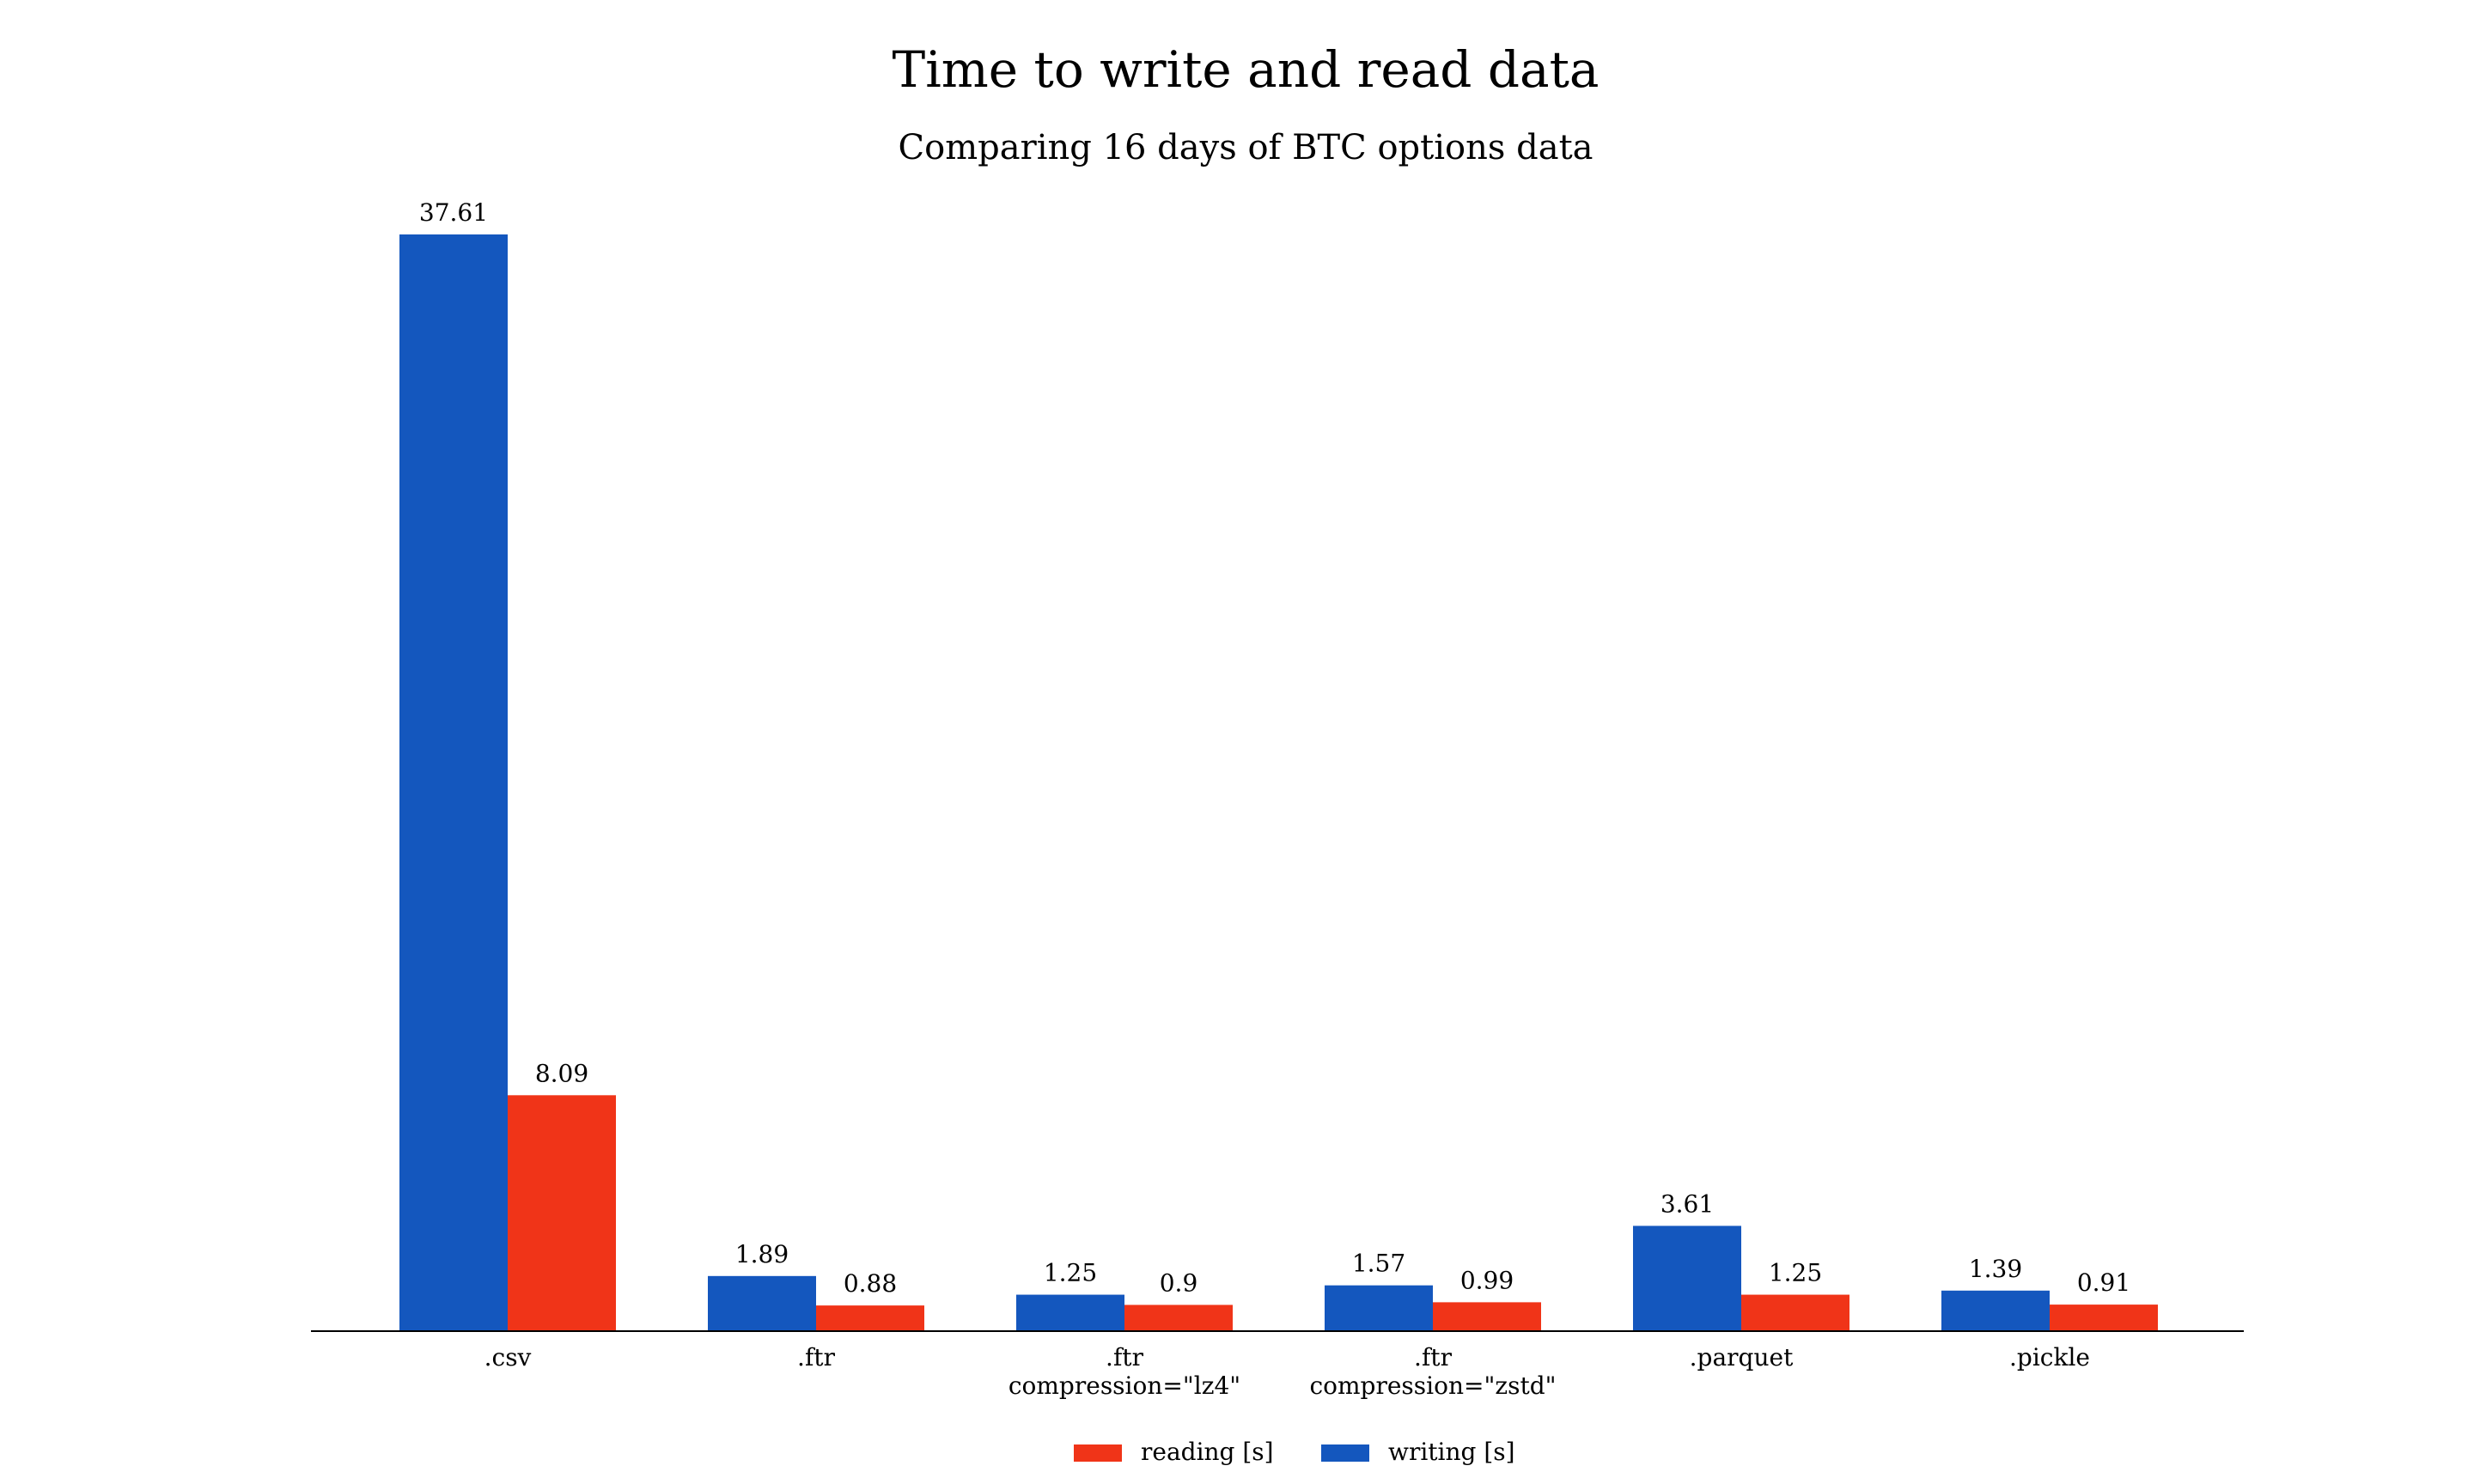  What do you see at coordinates (1294, 1452) in the screenshot?
I see `legend: reading [s] writing [s]` at bounding box center [1294, 1452].